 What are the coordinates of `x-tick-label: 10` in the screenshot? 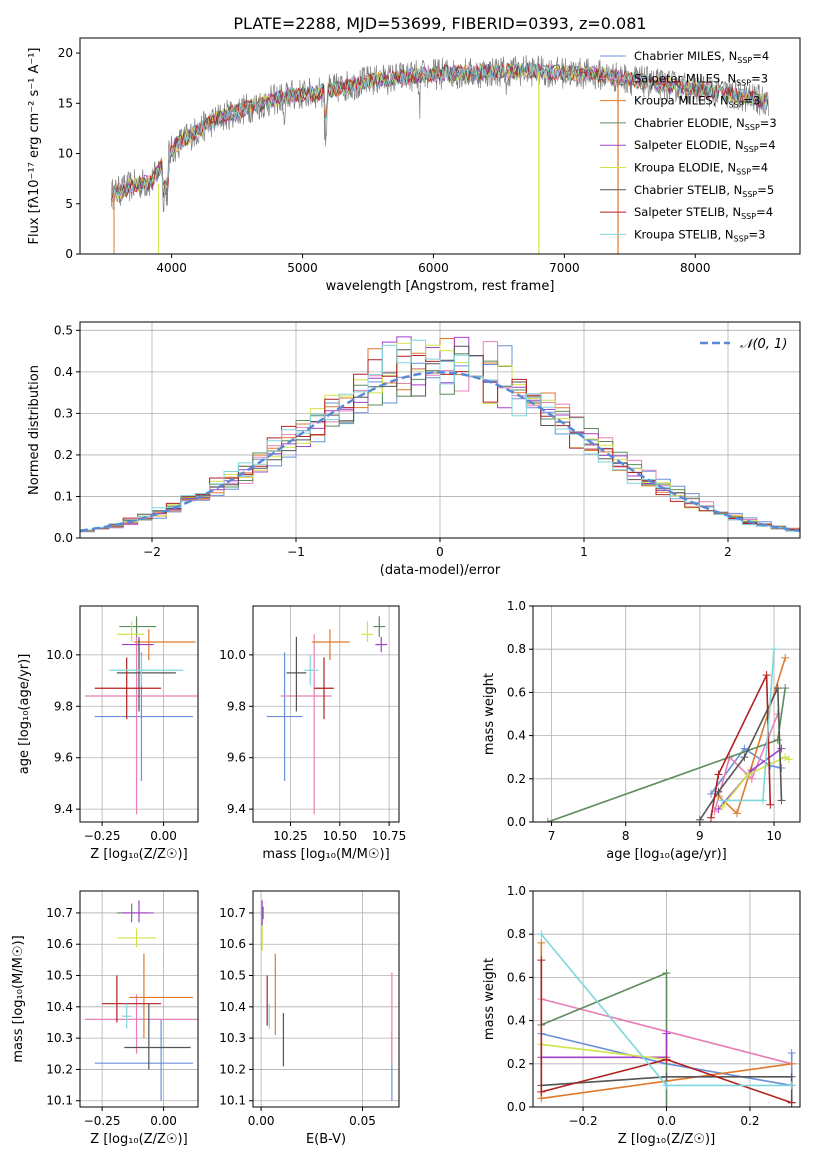 It's located at (773, 836).